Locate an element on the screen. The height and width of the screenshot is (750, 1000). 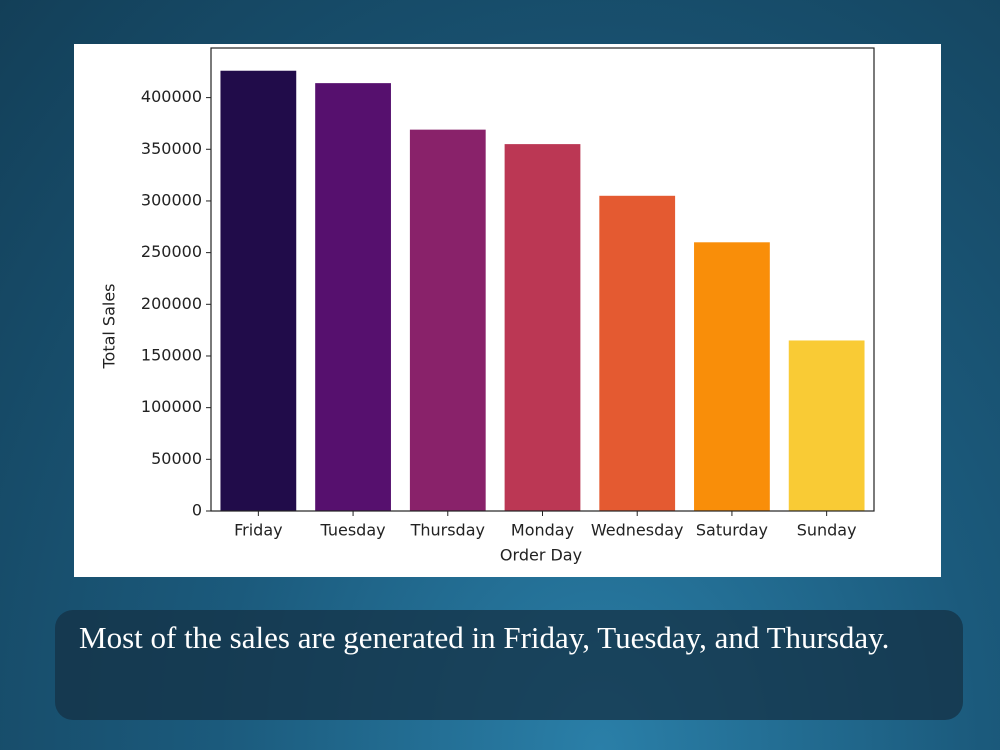
y-tick-label: 350000 is located at coordinates (171, 148).